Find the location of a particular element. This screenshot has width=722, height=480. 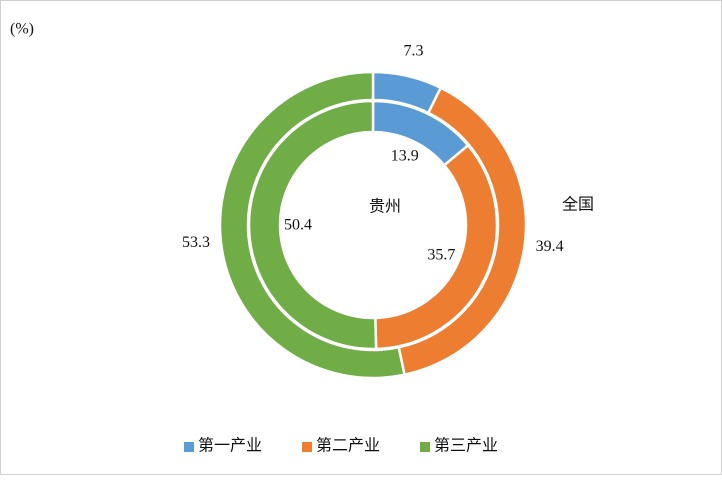

donut-segment is located at coordinates (312, 225).